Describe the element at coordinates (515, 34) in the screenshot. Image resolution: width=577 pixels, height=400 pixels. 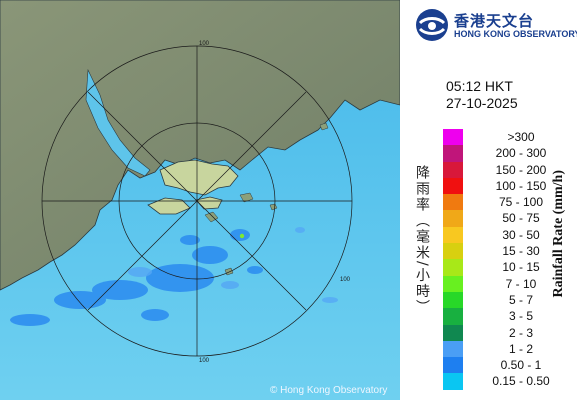
I see `logo-name-en: HONG KONG OBSERVATORY` at that location.